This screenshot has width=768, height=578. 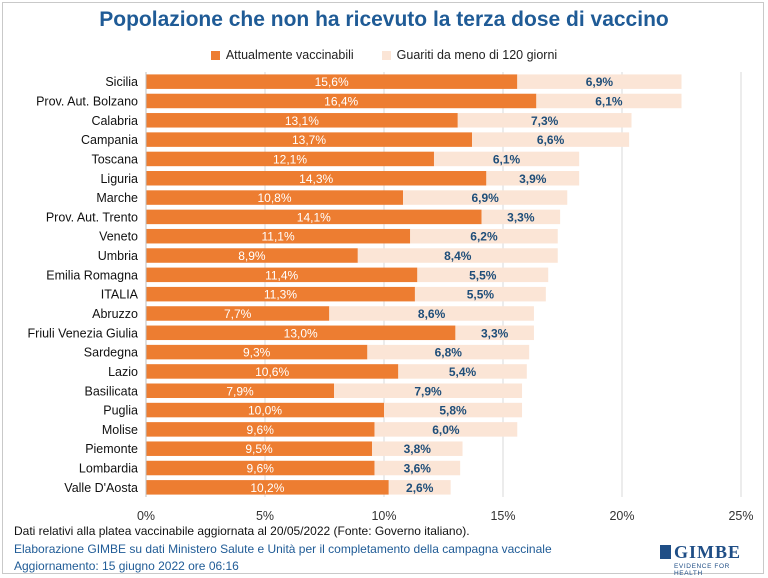 I want to click on data-label-vaccinabili: 7,7%, so click(x=238, y=314).